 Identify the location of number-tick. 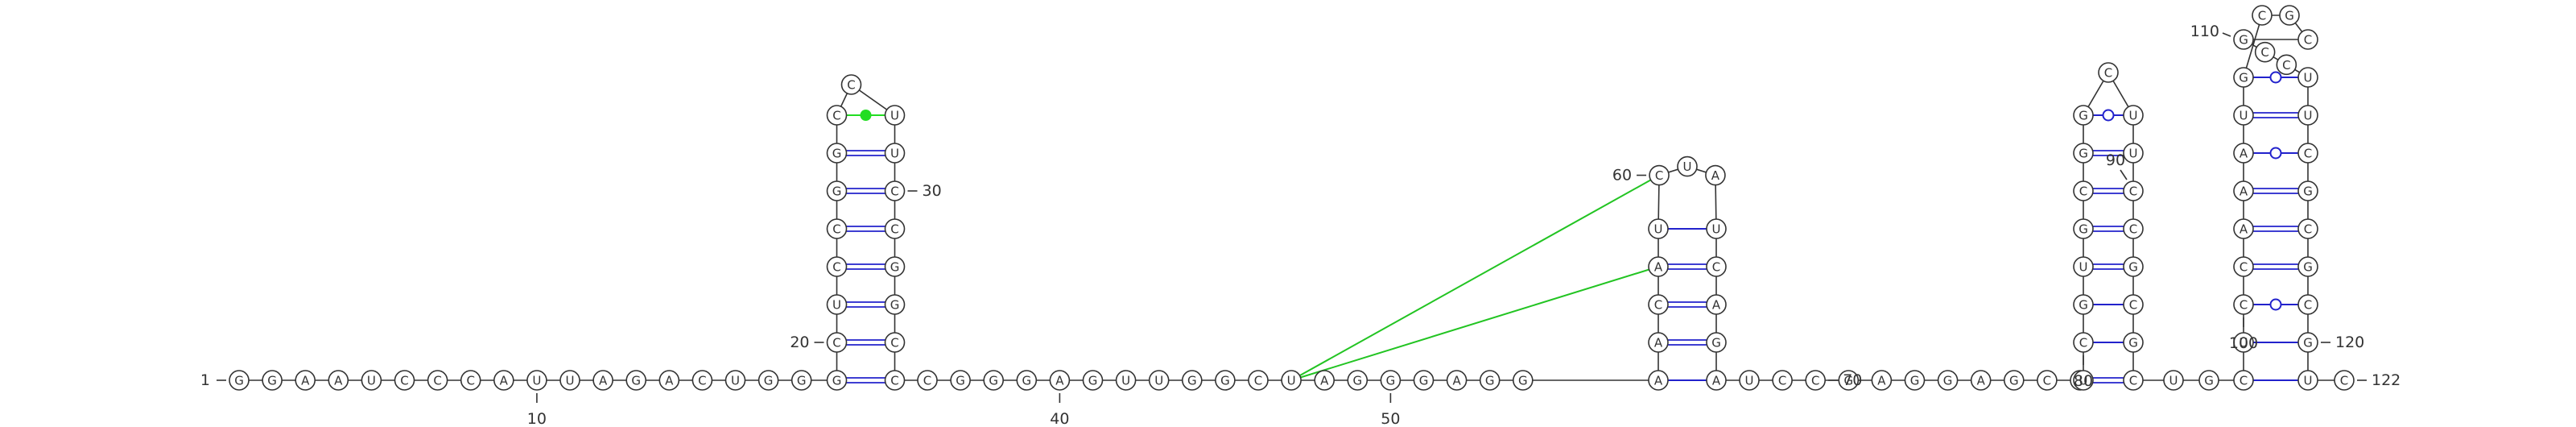
(2226, 35).